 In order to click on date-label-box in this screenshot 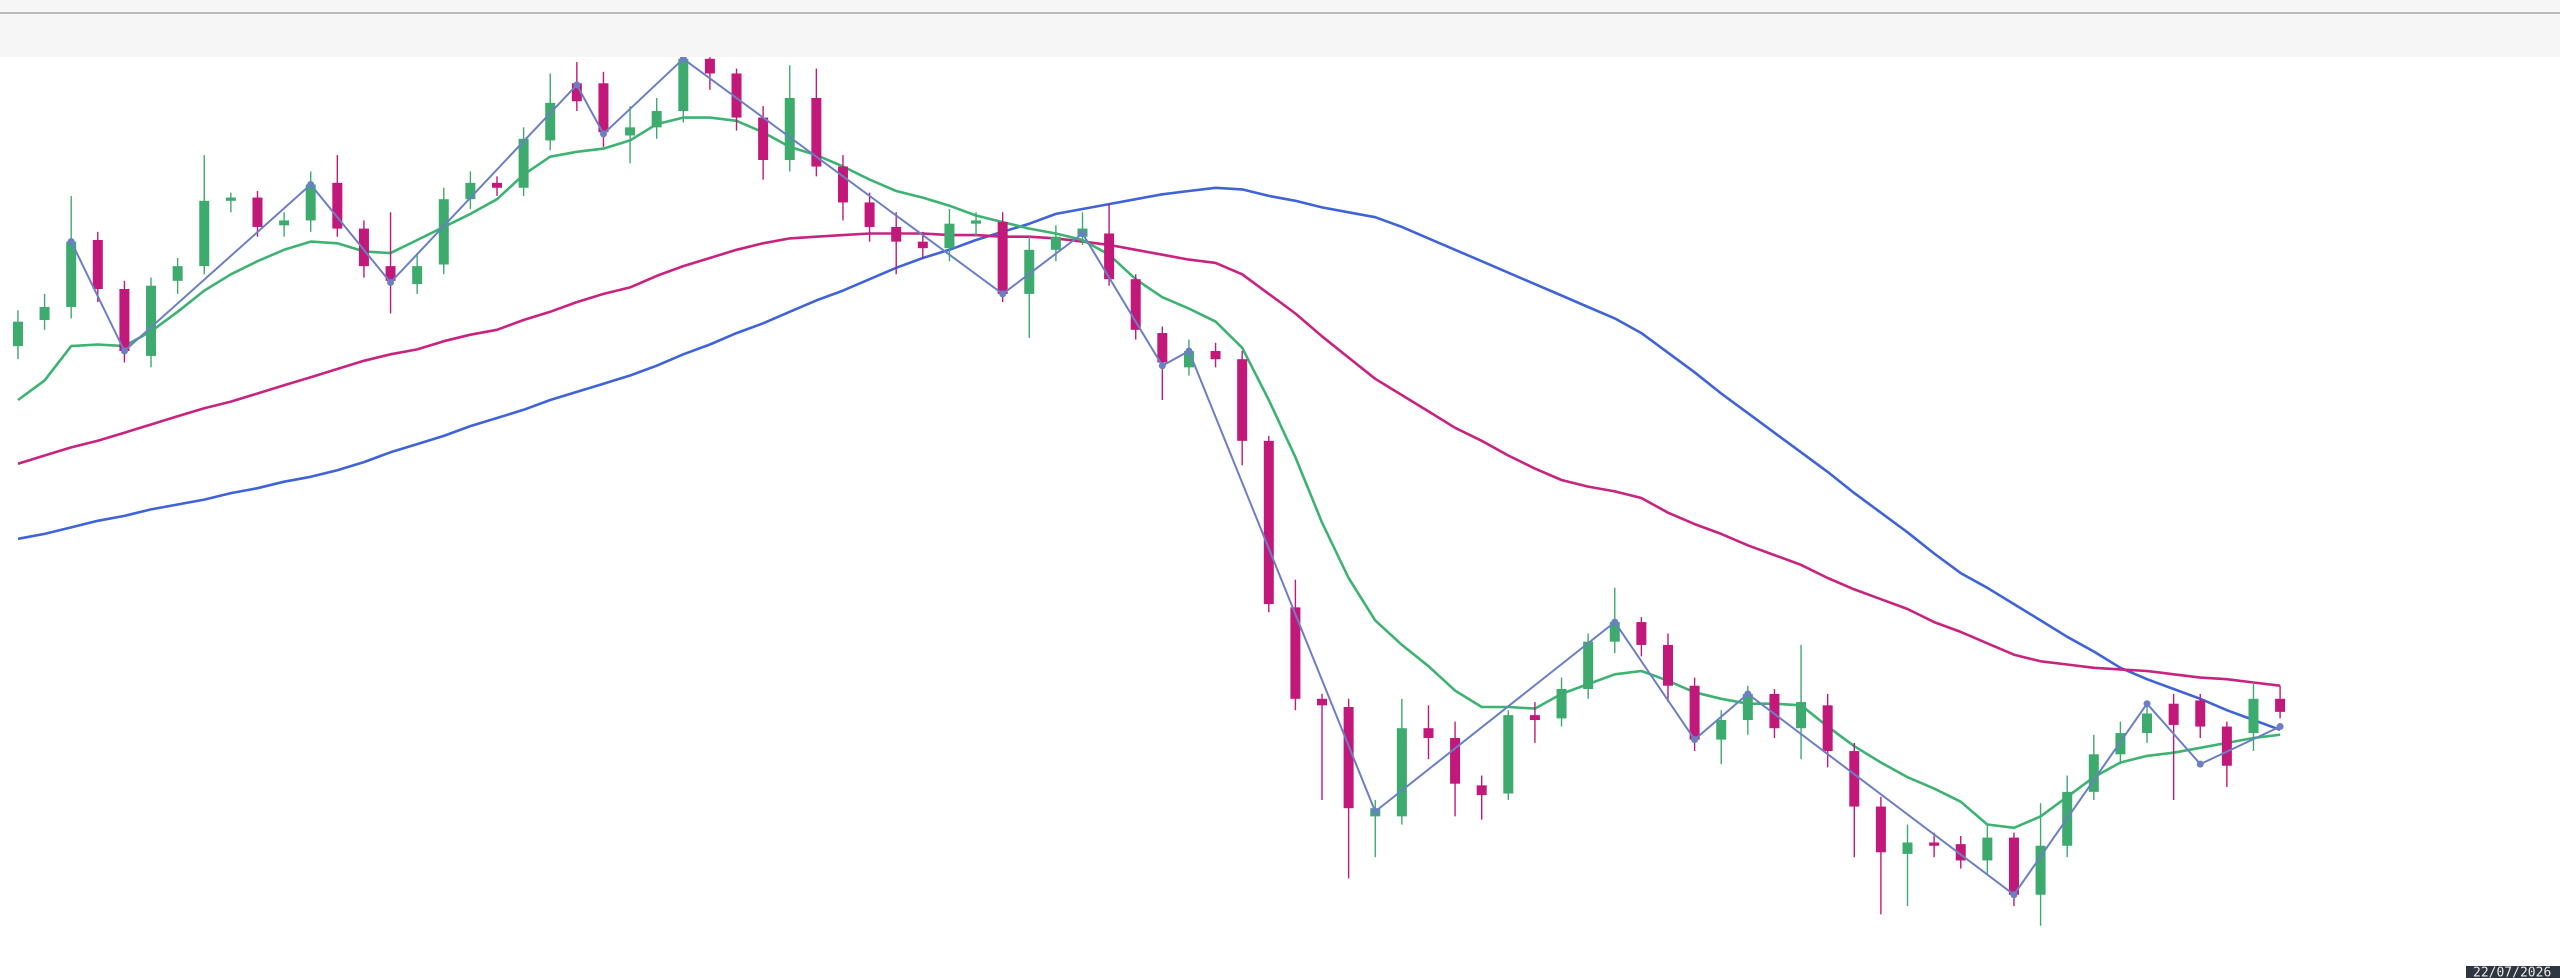, I will do `click(2513, 972)`.